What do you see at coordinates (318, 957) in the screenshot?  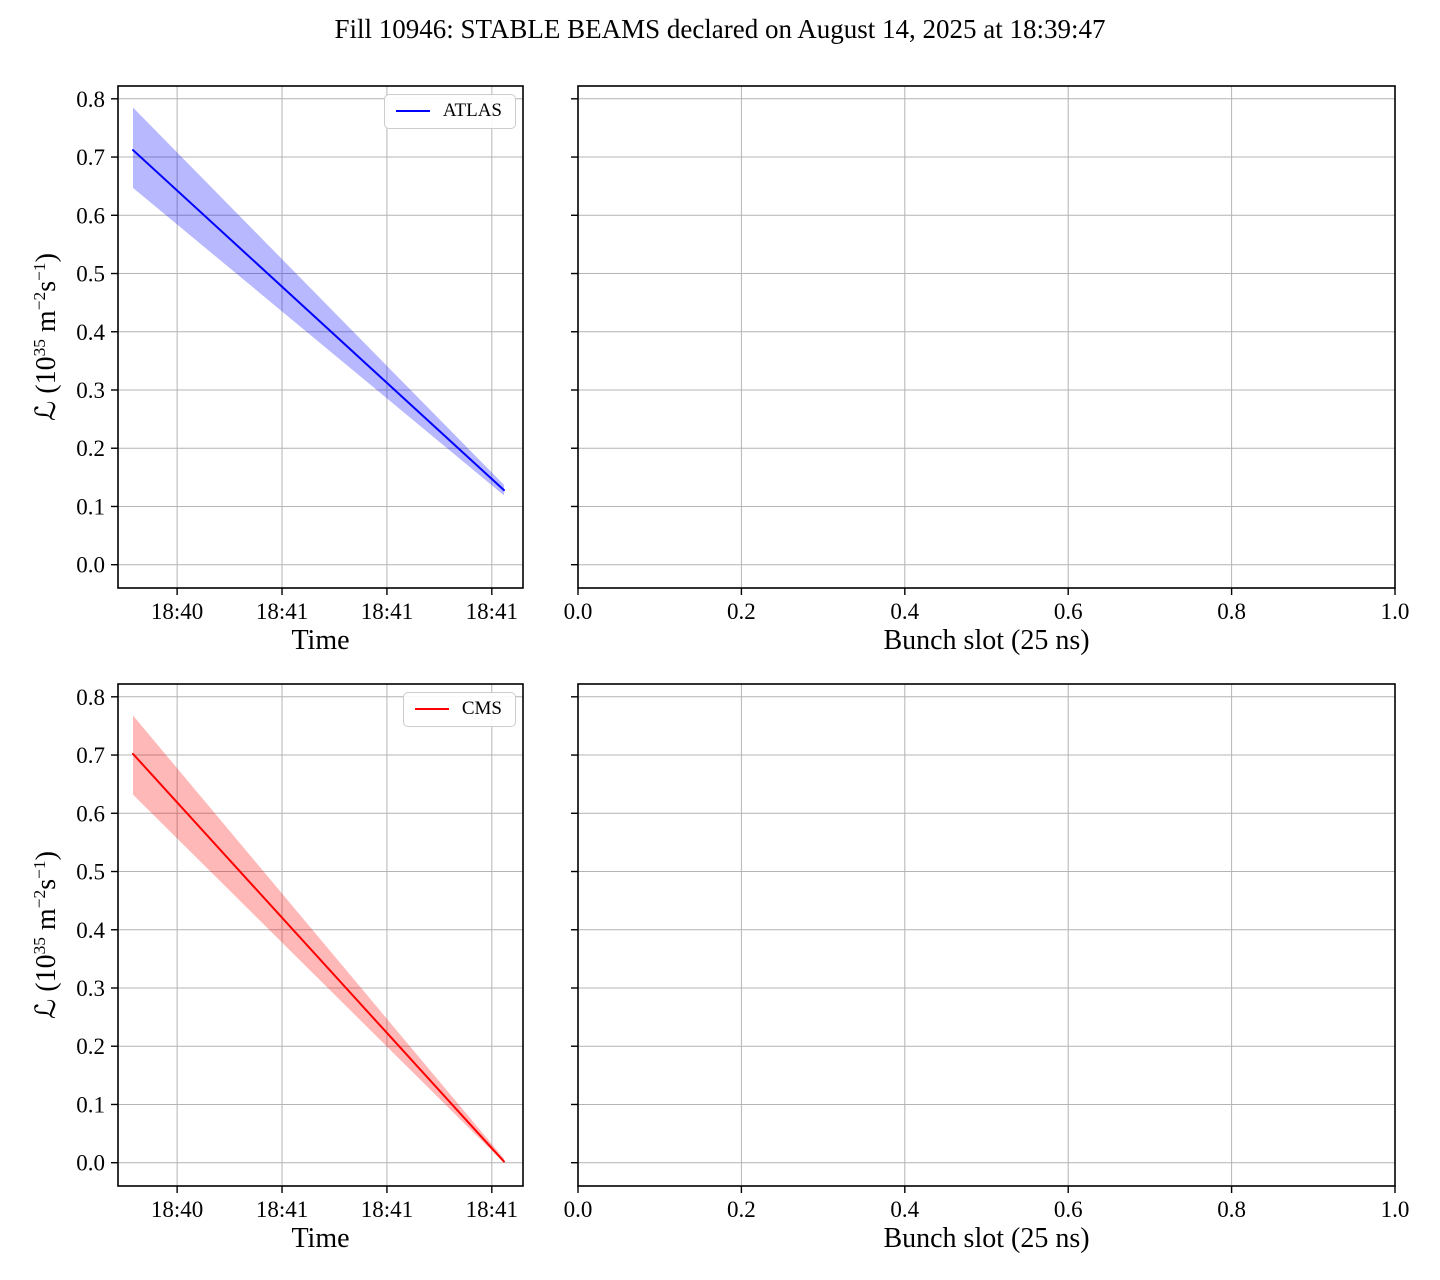 I see `cms-luminosity-line` at bounding box center [318, 957].